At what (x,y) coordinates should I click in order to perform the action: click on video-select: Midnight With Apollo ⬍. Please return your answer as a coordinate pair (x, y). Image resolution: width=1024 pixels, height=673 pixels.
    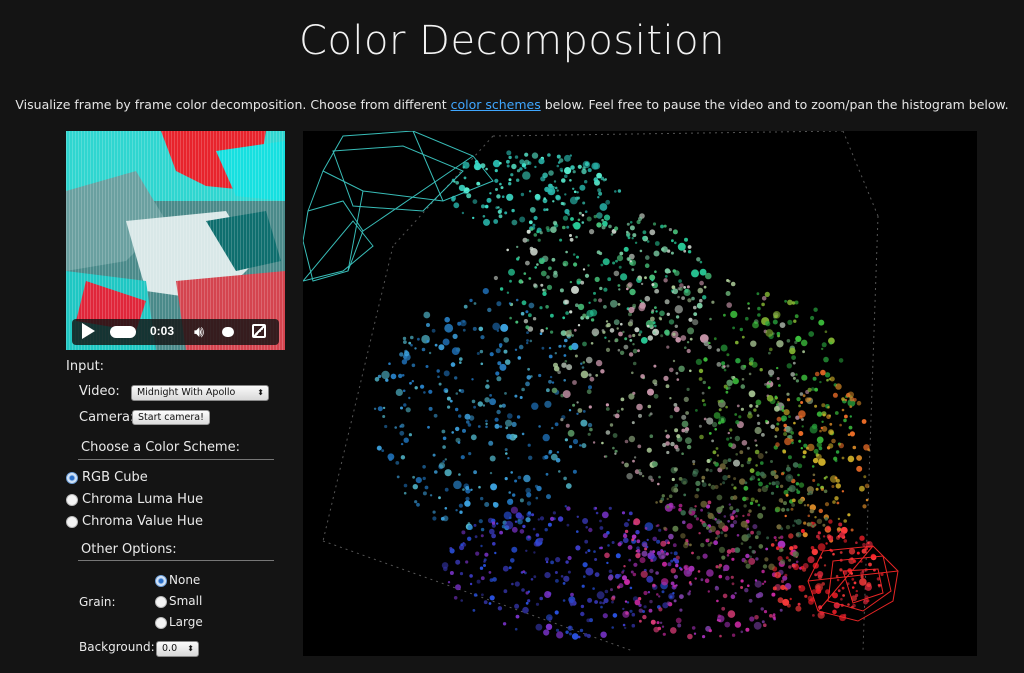
    Looking at the image, I should click on (200, 393).